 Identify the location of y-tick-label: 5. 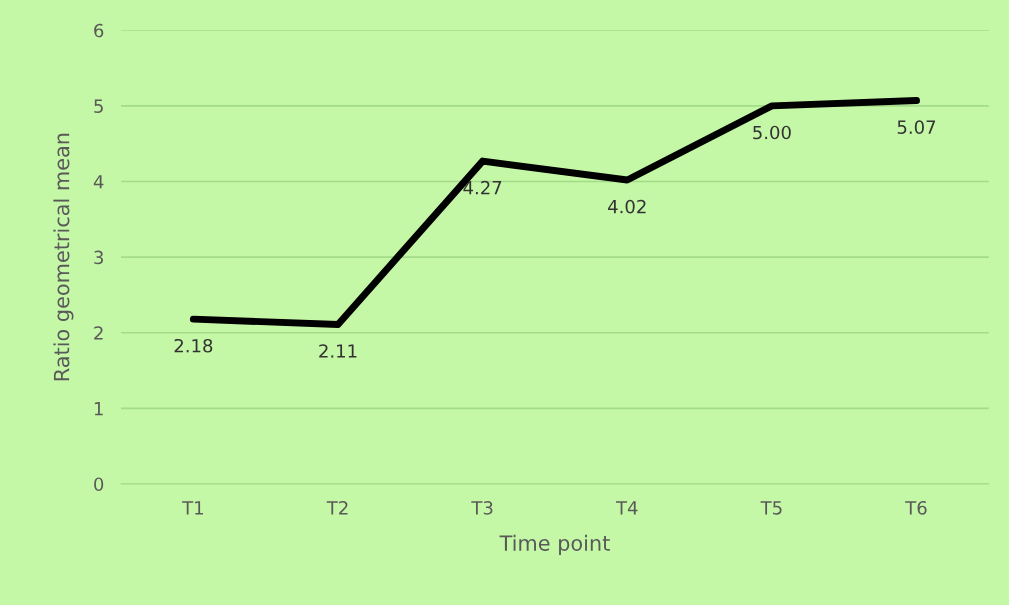
(98, 106).